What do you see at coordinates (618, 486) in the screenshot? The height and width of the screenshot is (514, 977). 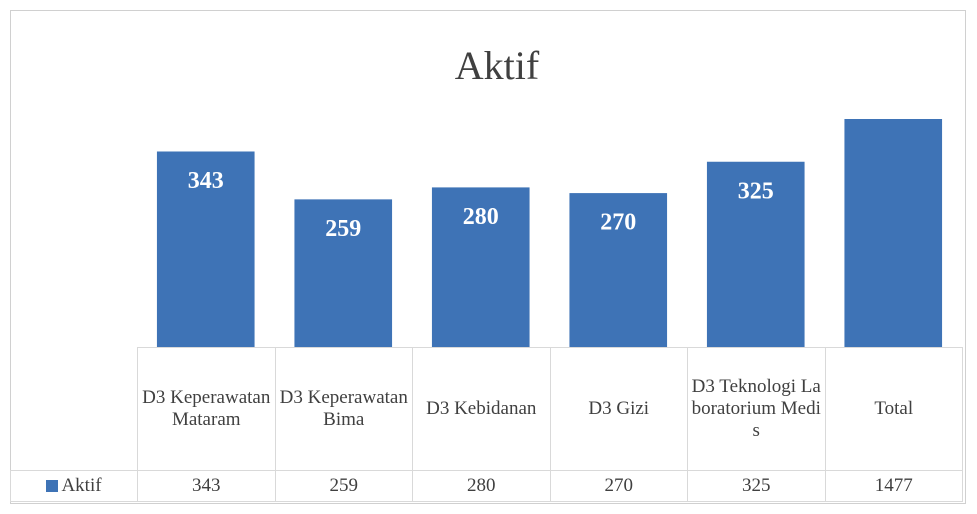 I see `value-cell: 270` at bounding box center [618, 486].